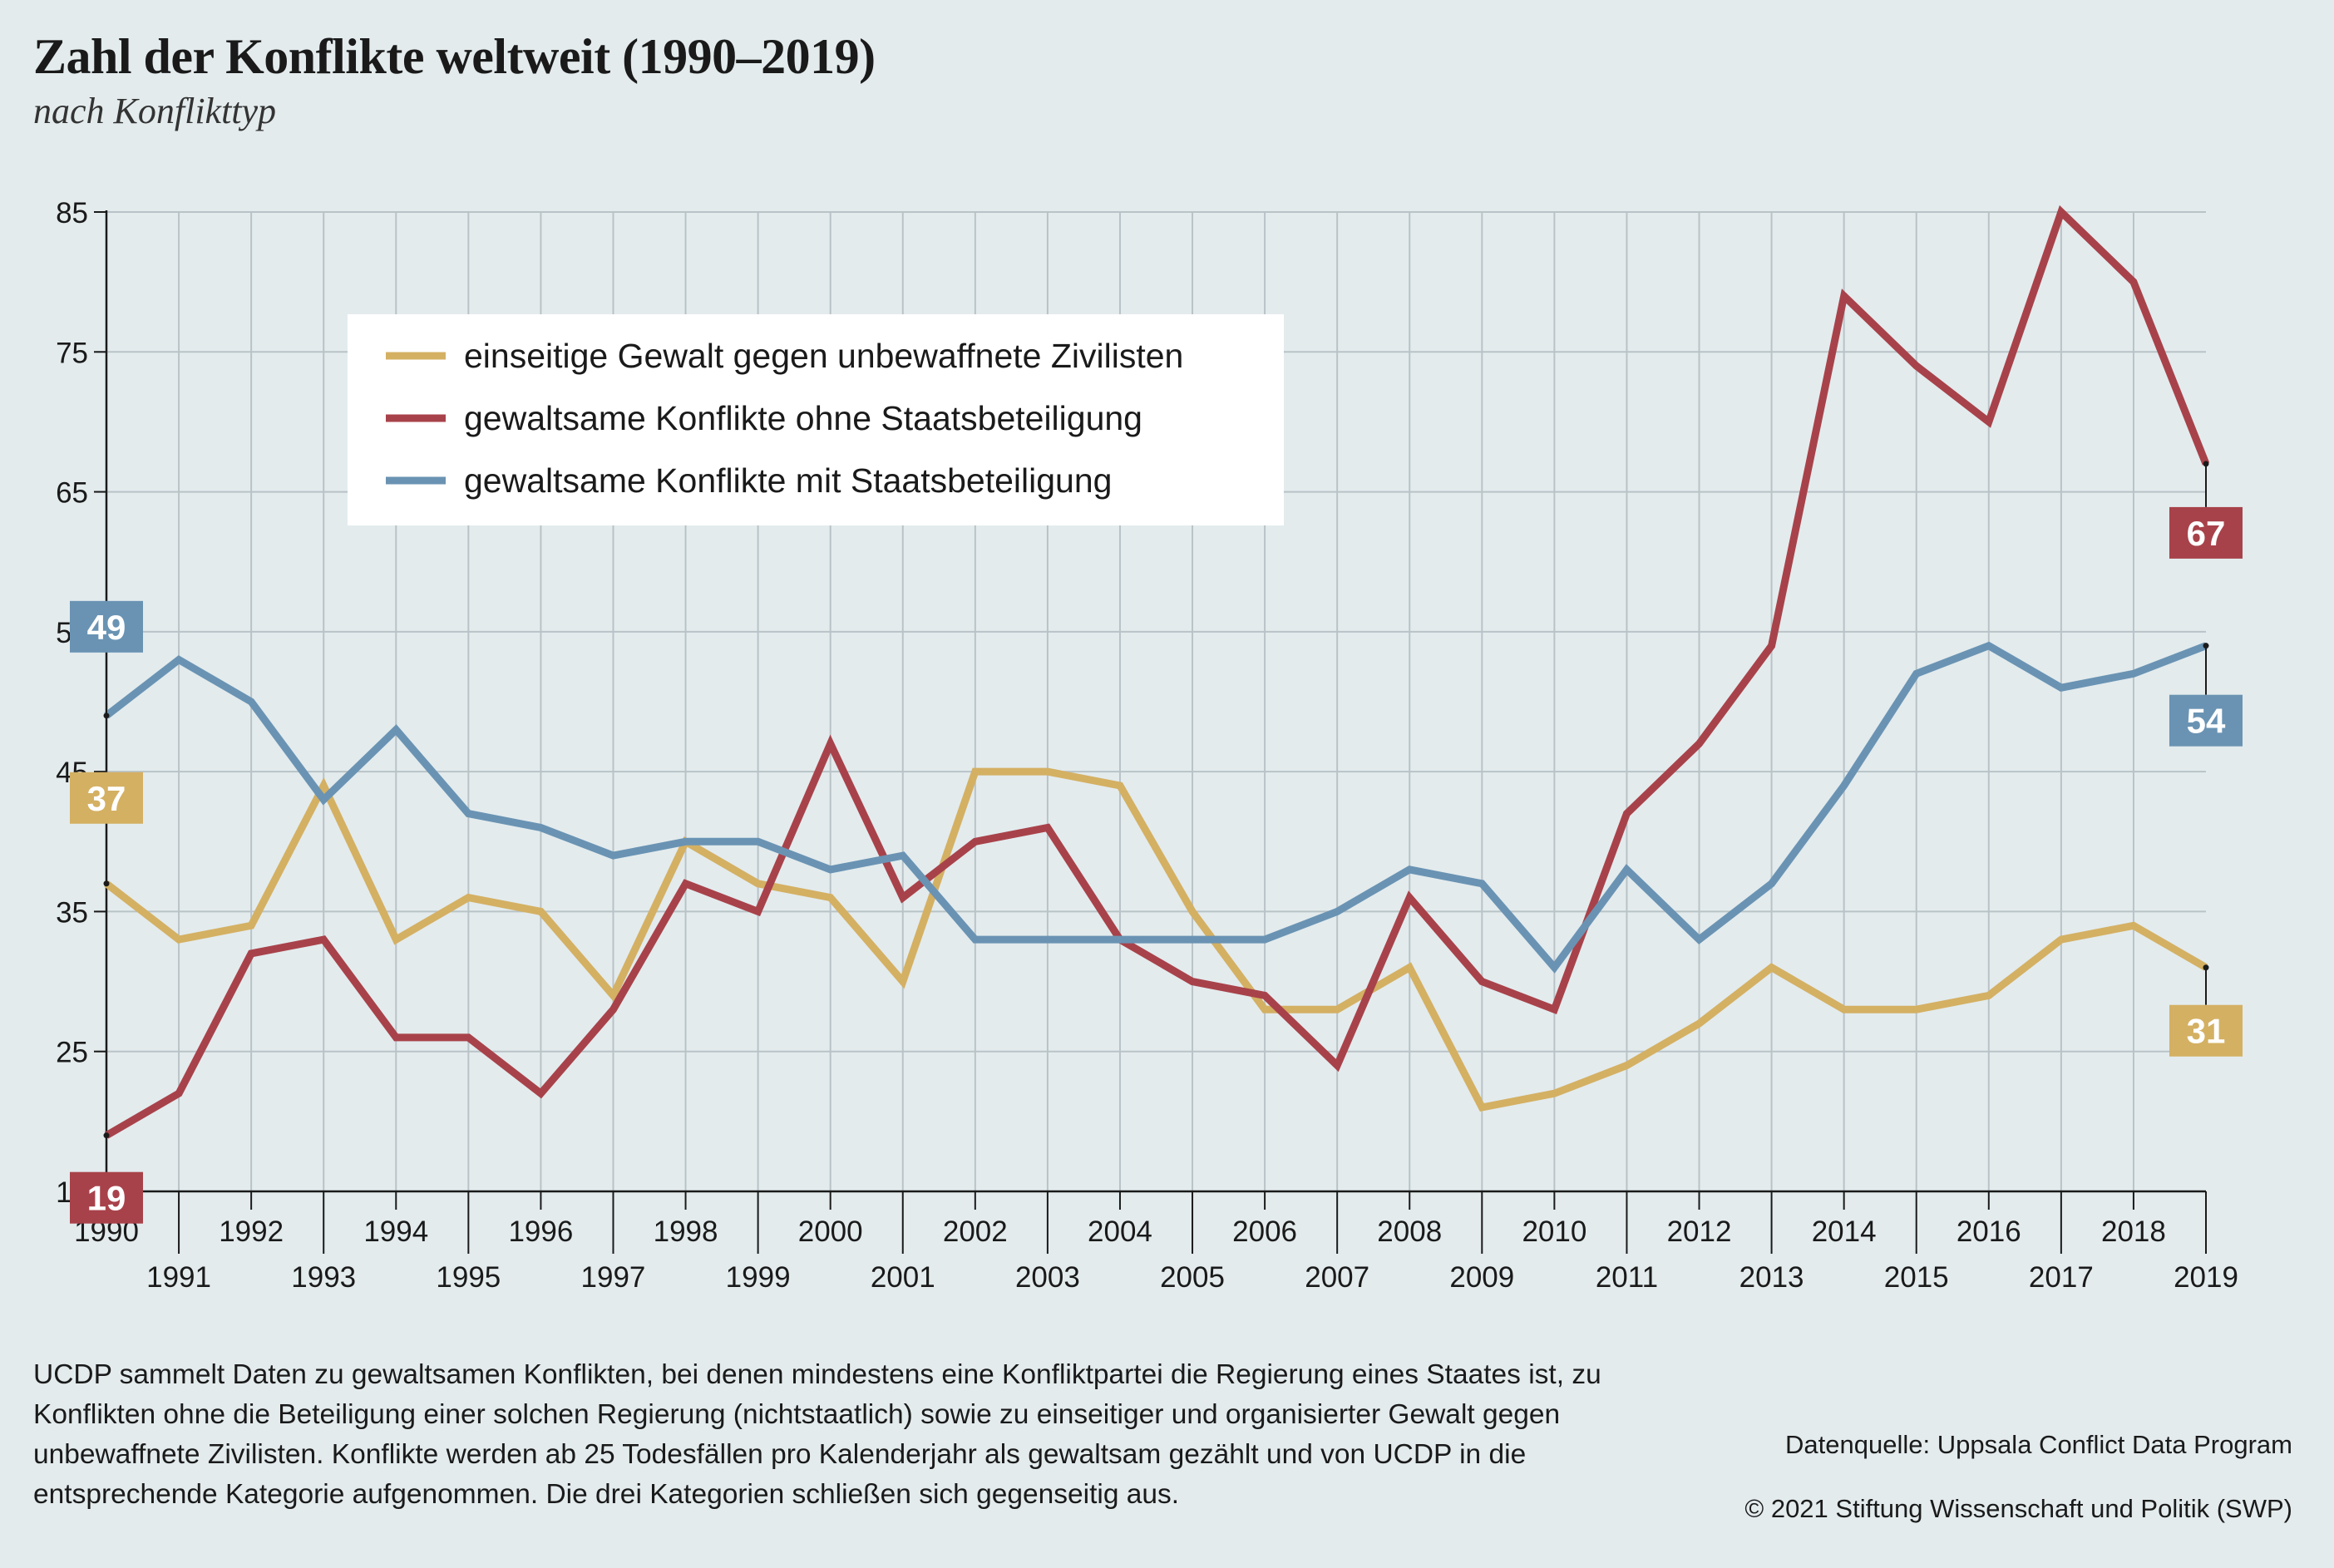 The width and height of the screenshot is (2334, 1568). I want to click on x-tick-label: 1991, so click(178, 1277).